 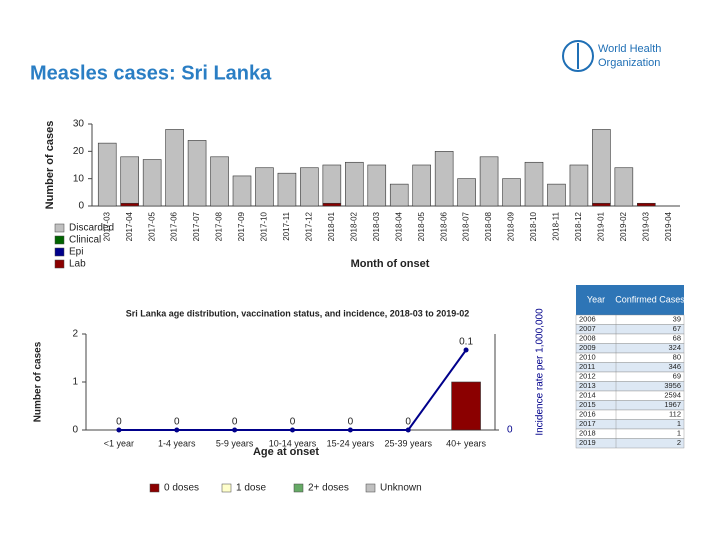 What do you see at coordinates (677, 319) in the screenshot?
I see `table-cell: 39` at bounding box center [677, 319].